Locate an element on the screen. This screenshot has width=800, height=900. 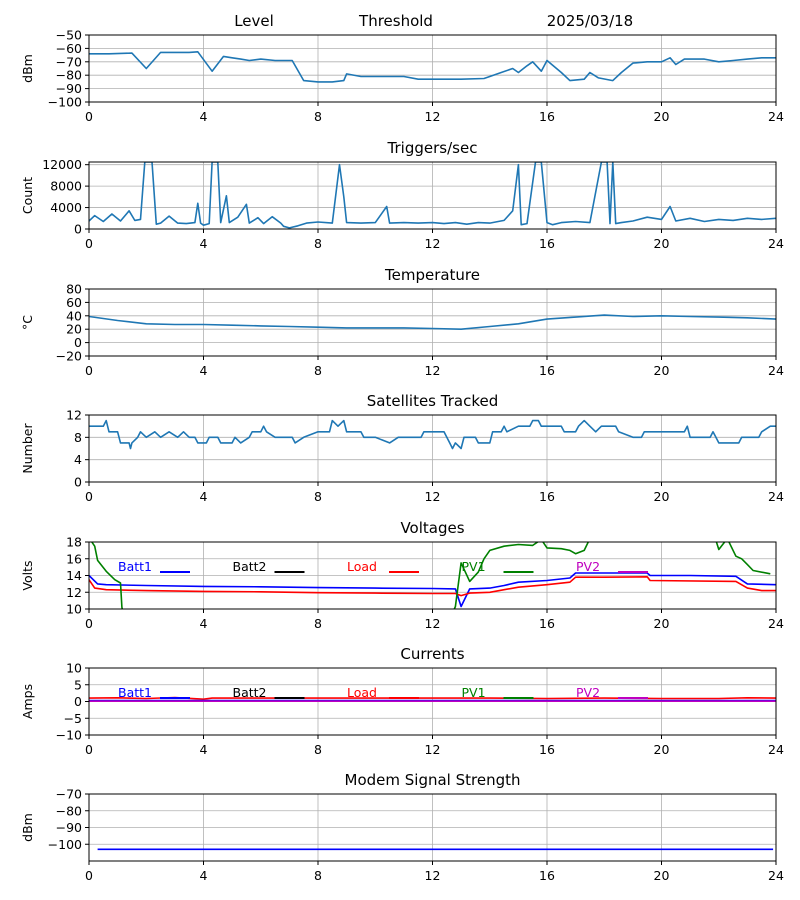
satellites-xtick-label: 8 is located at coordinates (318, 496).